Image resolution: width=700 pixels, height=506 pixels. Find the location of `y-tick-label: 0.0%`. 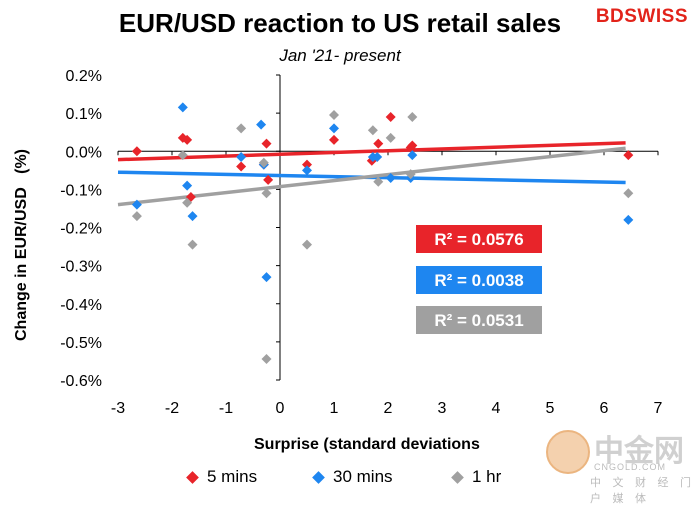

y-tick-label: 0.0% is located at coordinates (84, 152).